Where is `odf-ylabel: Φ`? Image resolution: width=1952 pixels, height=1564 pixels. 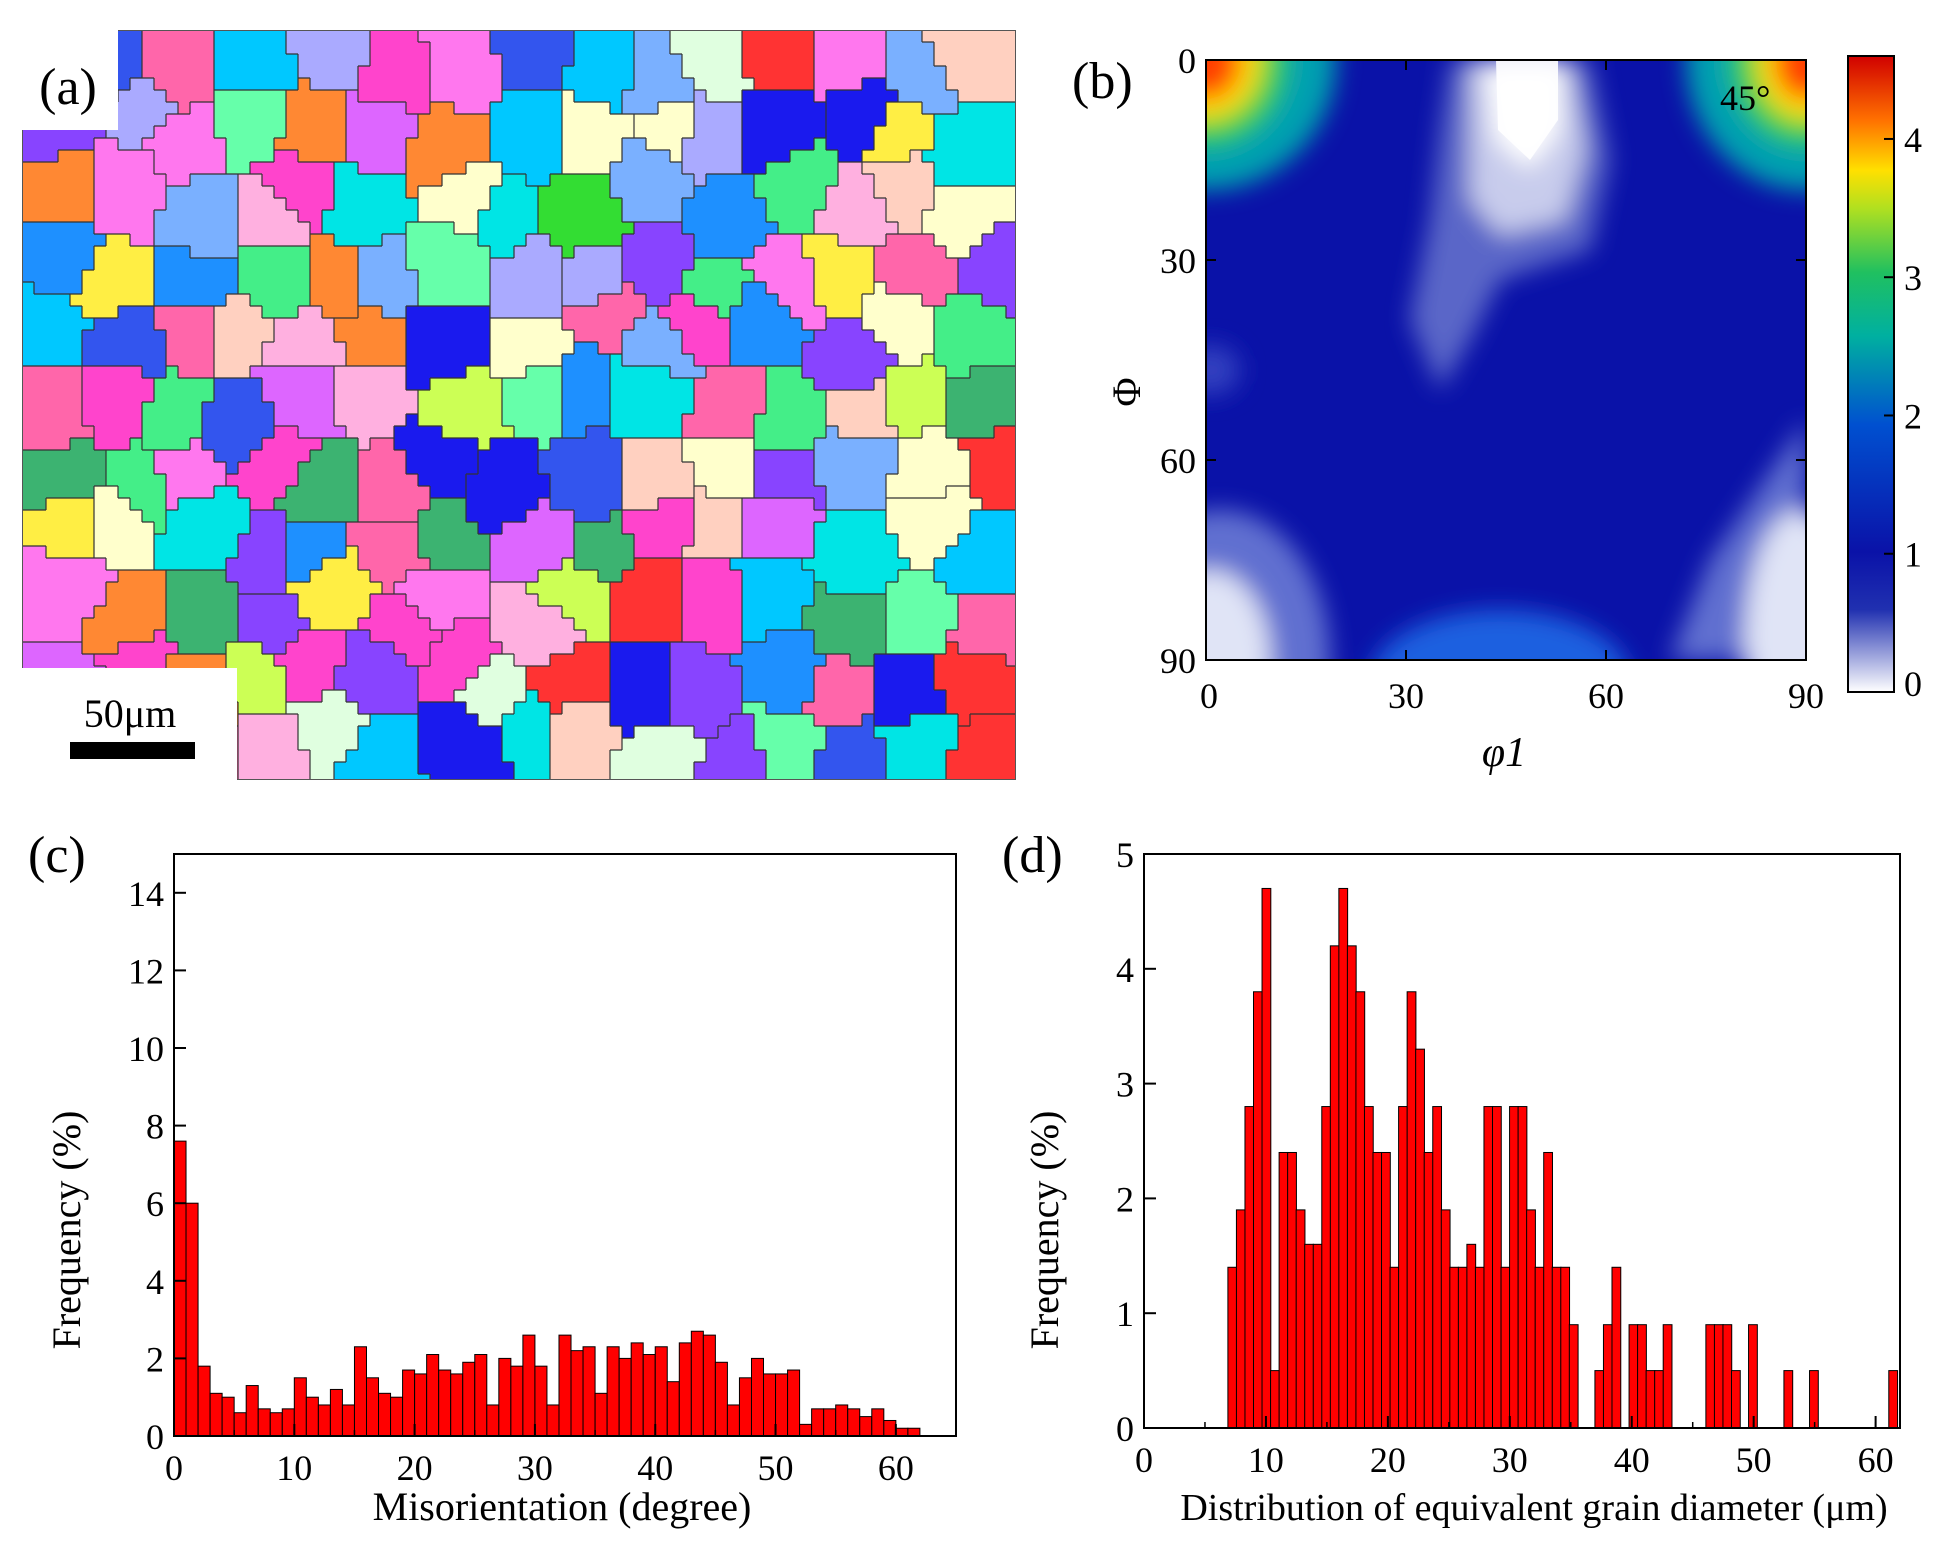 odf-ylabel: Φ is located at coordinates (1126, 391).